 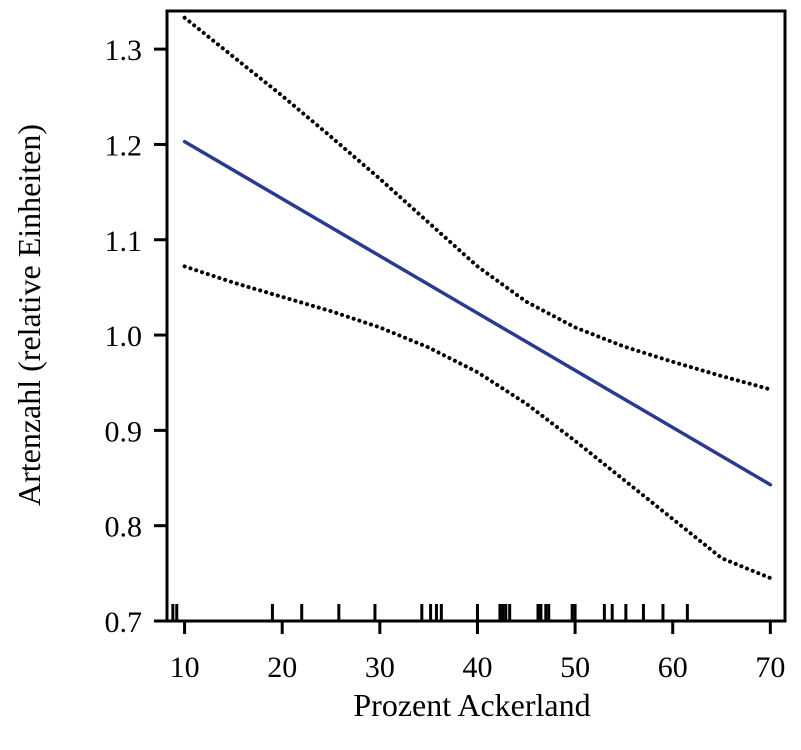 What do you see at coordinates (673, 667) in the screenshot?
I see `x-tick-label: 60` at bounding box center [673, 667].